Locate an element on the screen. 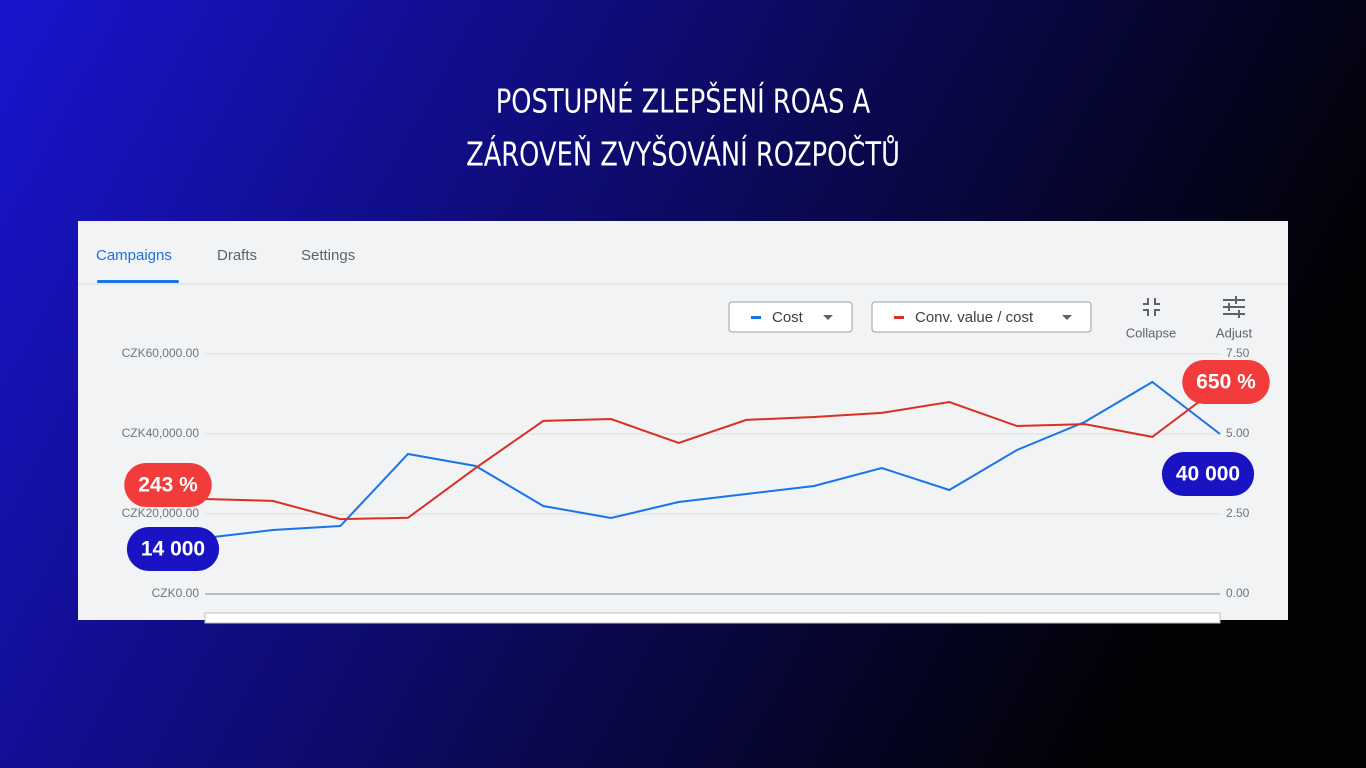 The width and height of the screenshot is (1366, 768). tab: Settings is located at coordinates (328, 255).